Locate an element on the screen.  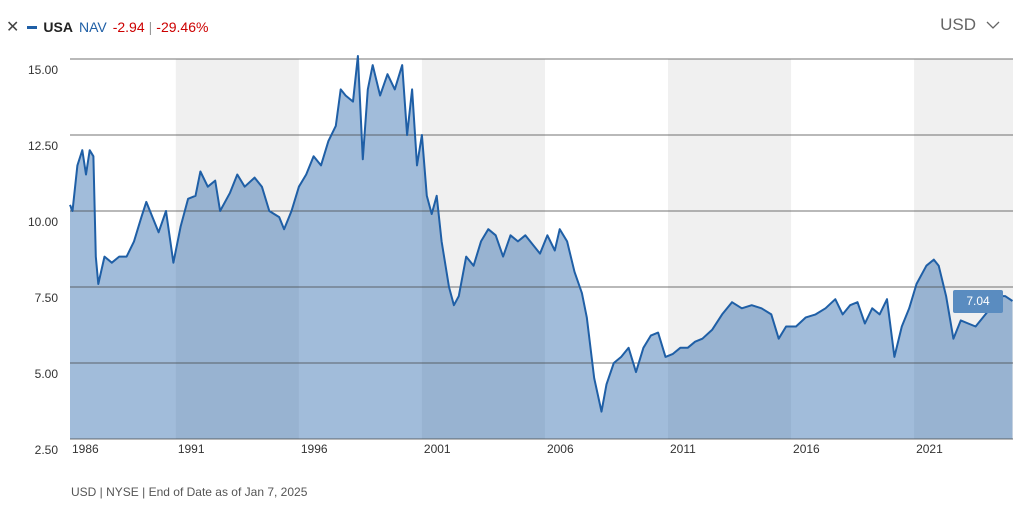
x-tick-label: 1996 is located at coordinates (314, 449).